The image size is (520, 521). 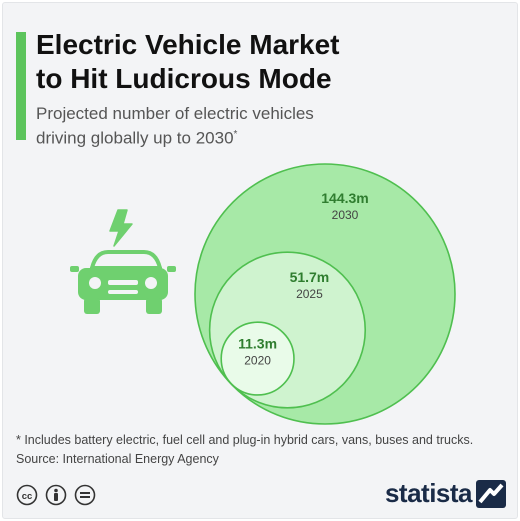 I want to click on bubble-label-group: 11.3m 2020 51.7m 2025 144.3m 2030, so click(x=303, y=279).